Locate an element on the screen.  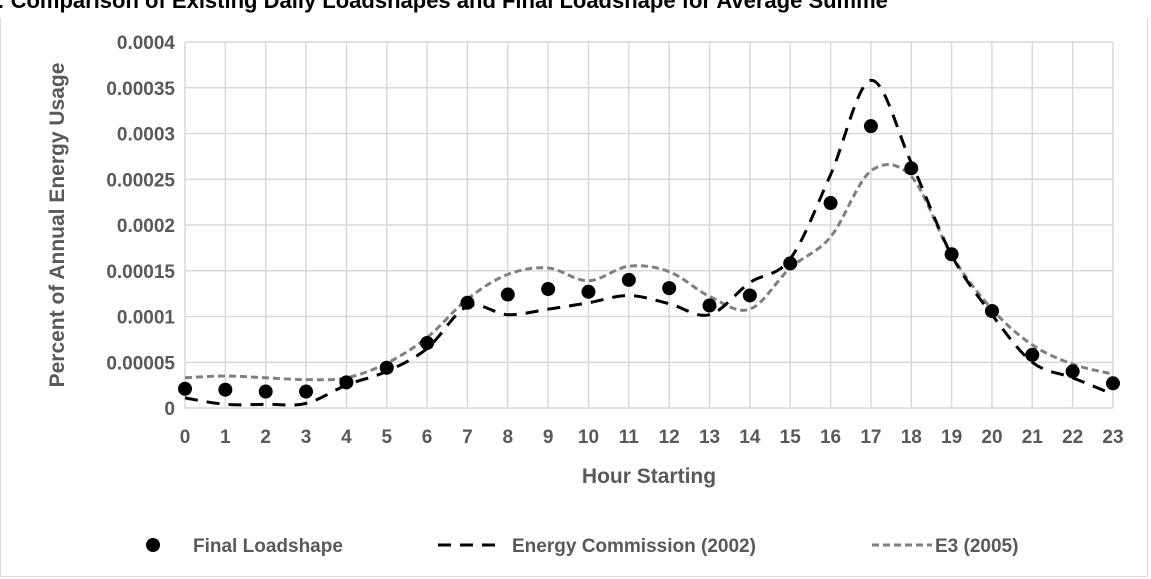
x-tick-label: 12 is located at coordinates (669, 437).